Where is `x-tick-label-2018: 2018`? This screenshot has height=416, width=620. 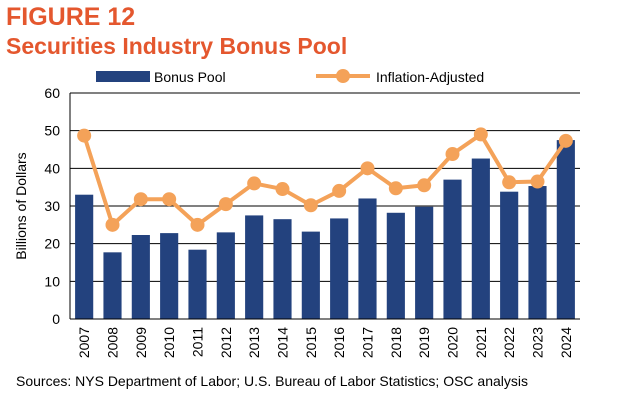
x-tick-label-2018: 2018 is located at coordinates (396, 342).